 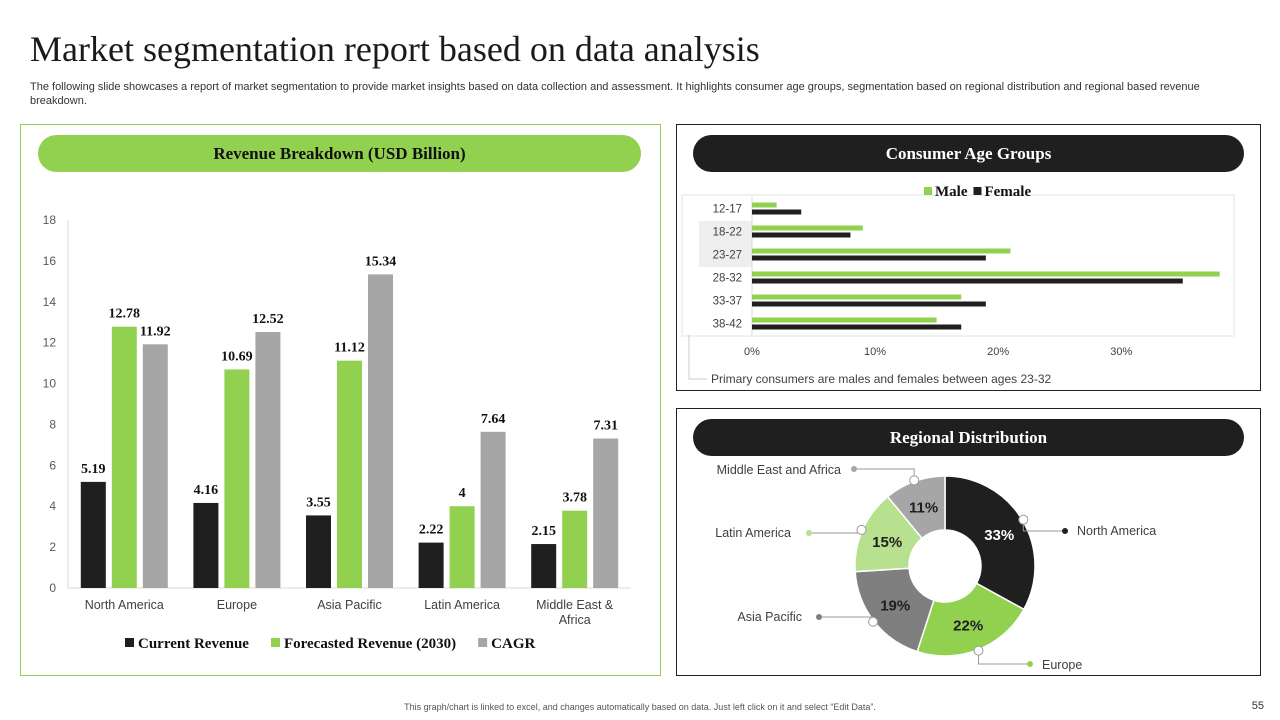 I want to click on data-label: 2.22, so click(x=431, y=530).